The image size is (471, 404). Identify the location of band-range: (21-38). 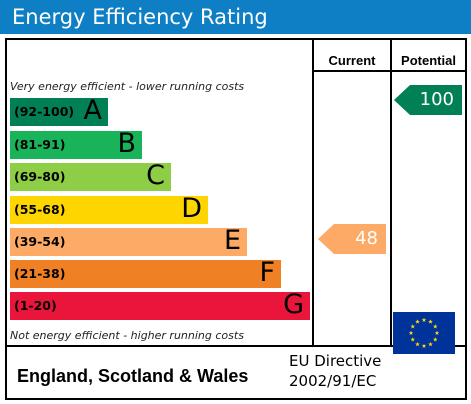
(40, 273).